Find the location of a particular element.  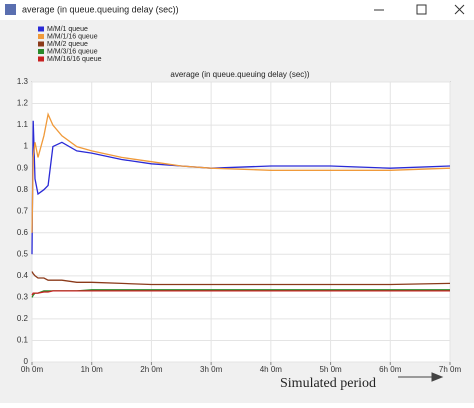

y-tick-label: 0.9 is located at coordinates (23, 167).